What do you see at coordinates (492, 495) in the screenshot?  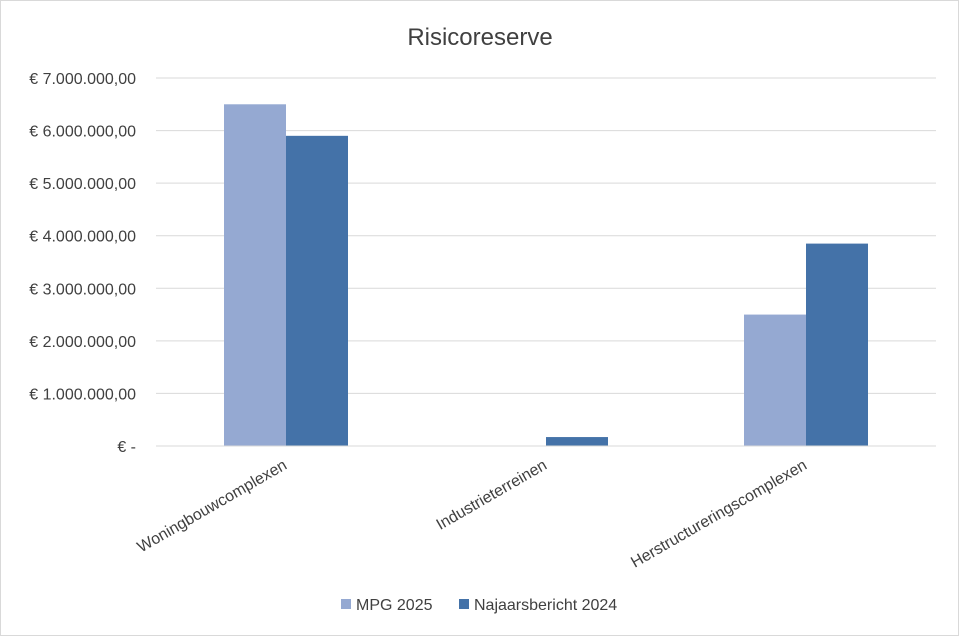 I see `x-tick-label: Industrieterreinen` at bounding box center [492, 495].